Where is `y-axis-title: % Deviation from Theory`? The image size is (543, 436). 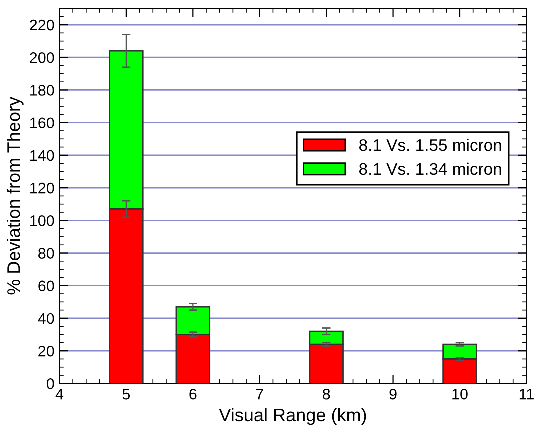 y-axis-title: % Deviation from Theory is located at coordinates (15, 196).